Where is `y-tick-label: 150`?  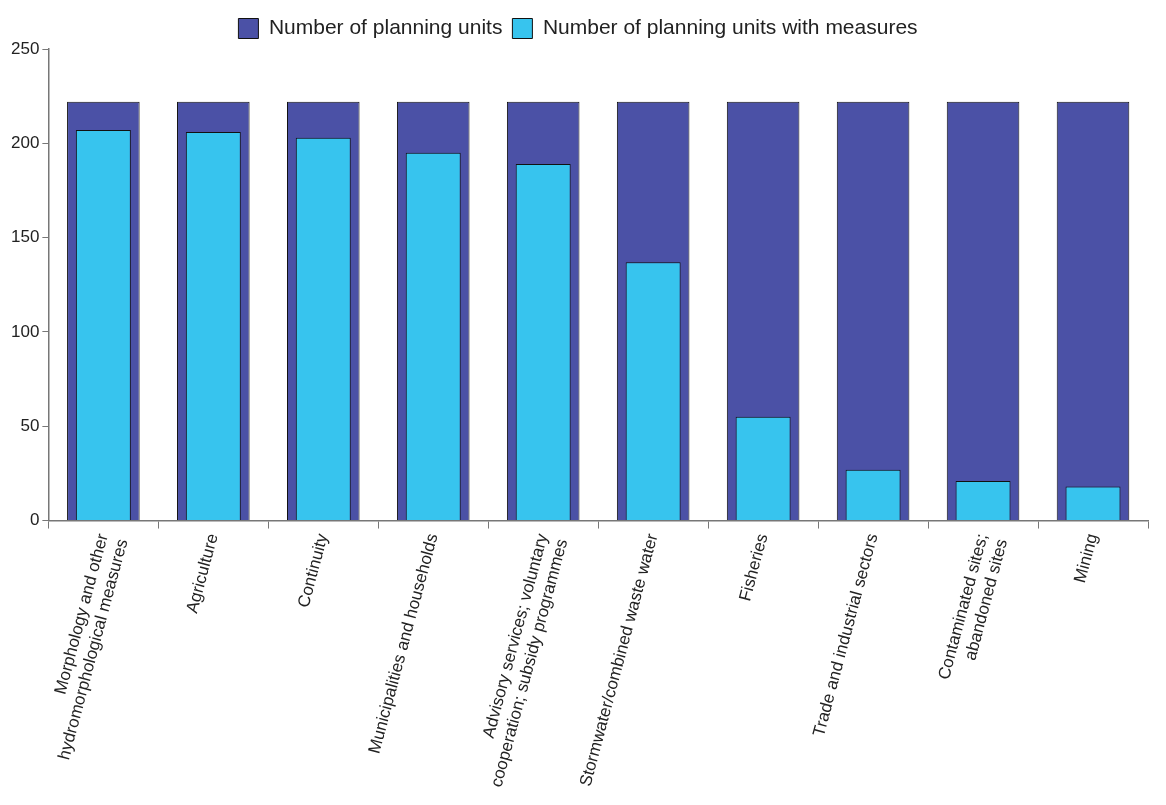
y-tick-label: 150 is located at coordinates (25, 237).